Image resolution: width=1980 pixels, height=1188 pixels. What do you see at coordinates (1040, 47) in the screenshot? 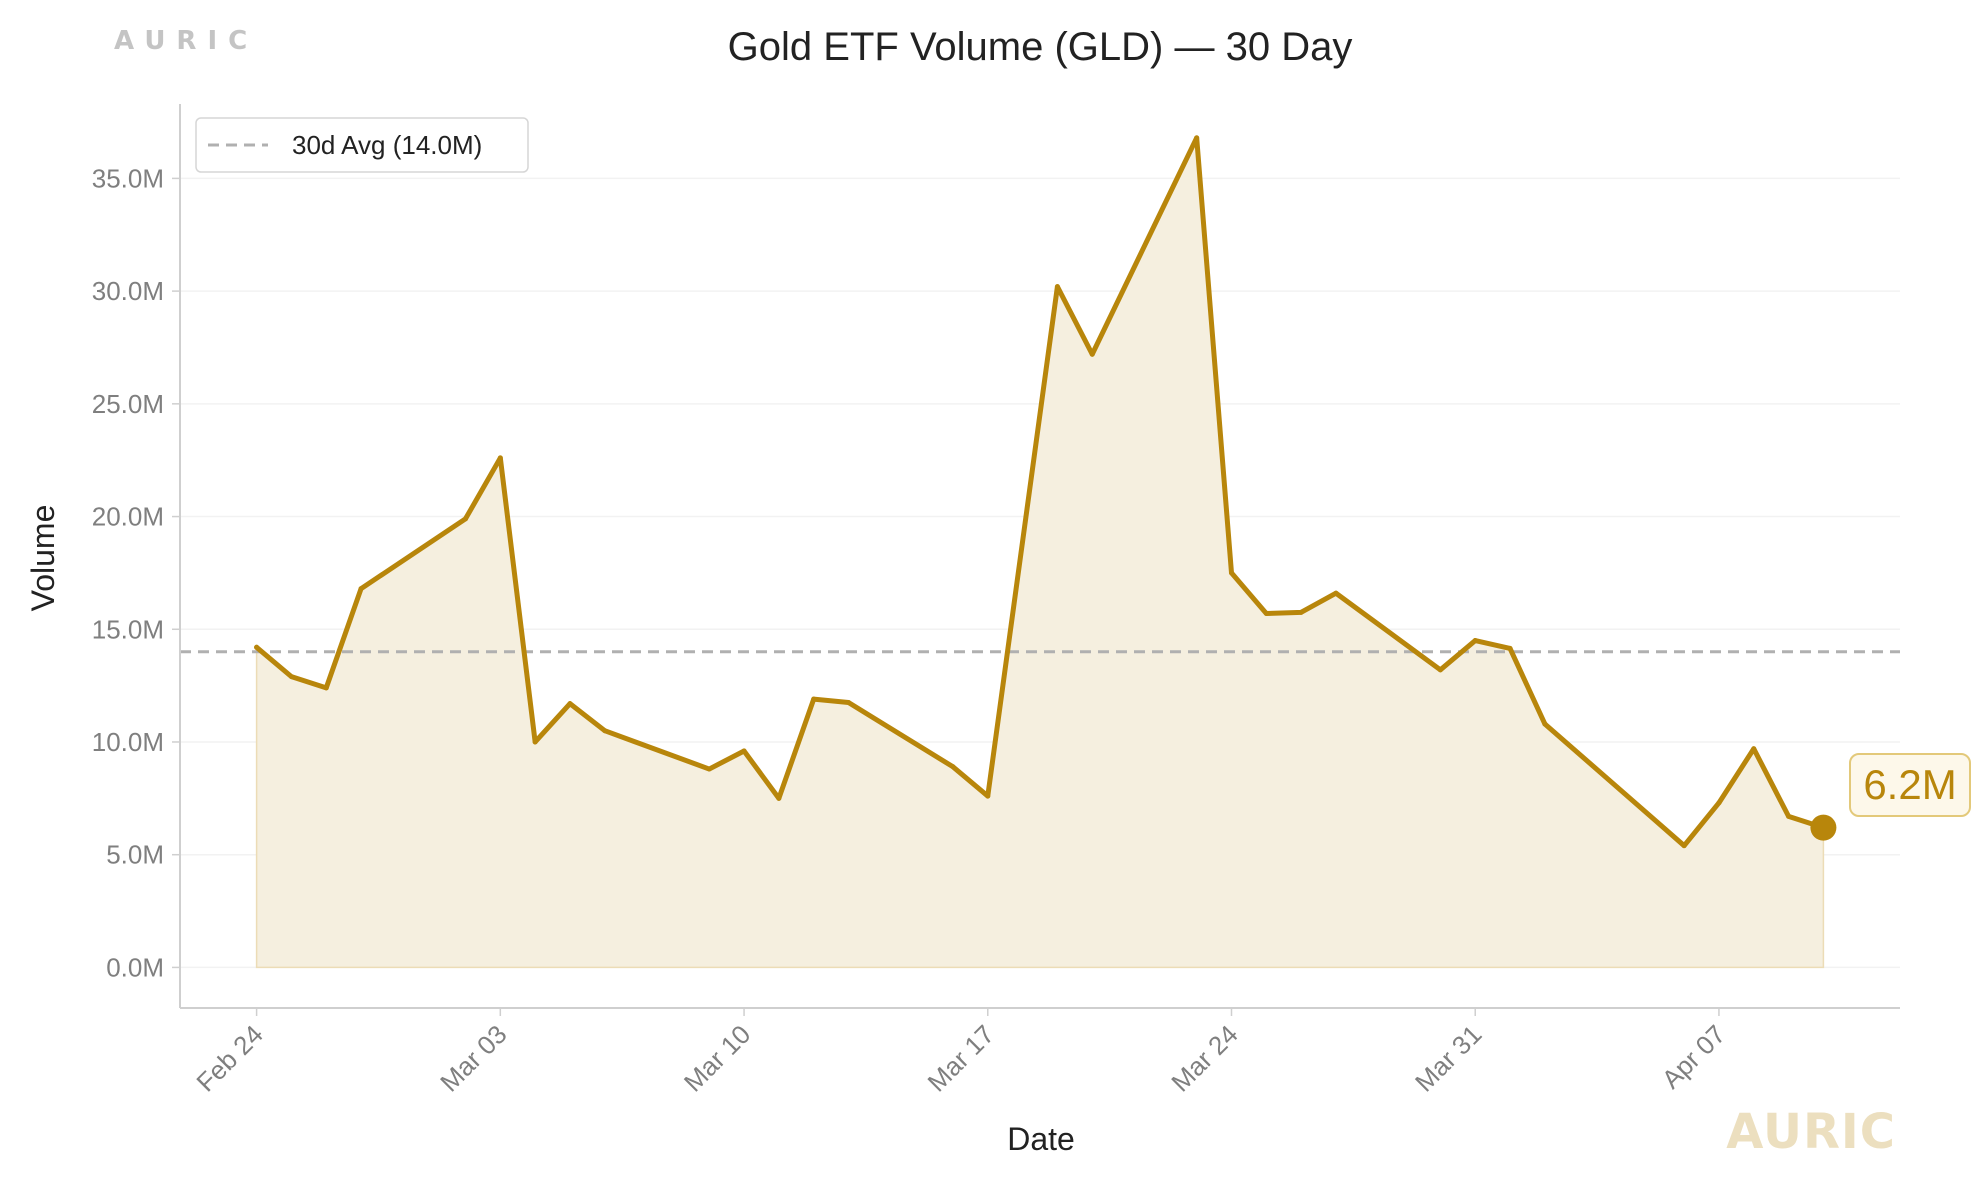
I see `chart-title: Gold ETF Volume (GLD) — 30 Day` at bounding box center [1040, 47].